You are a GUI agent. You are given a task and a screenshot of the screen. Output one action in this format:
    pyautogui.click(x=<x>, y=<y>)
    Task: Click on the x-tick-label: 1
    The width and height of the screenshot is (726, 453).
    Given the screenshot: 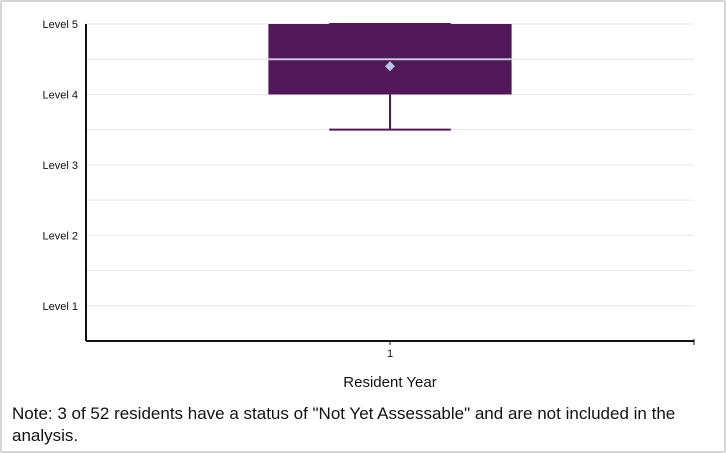 What is the action you would take?
    pyautogui.click(x=390, y=354)
    